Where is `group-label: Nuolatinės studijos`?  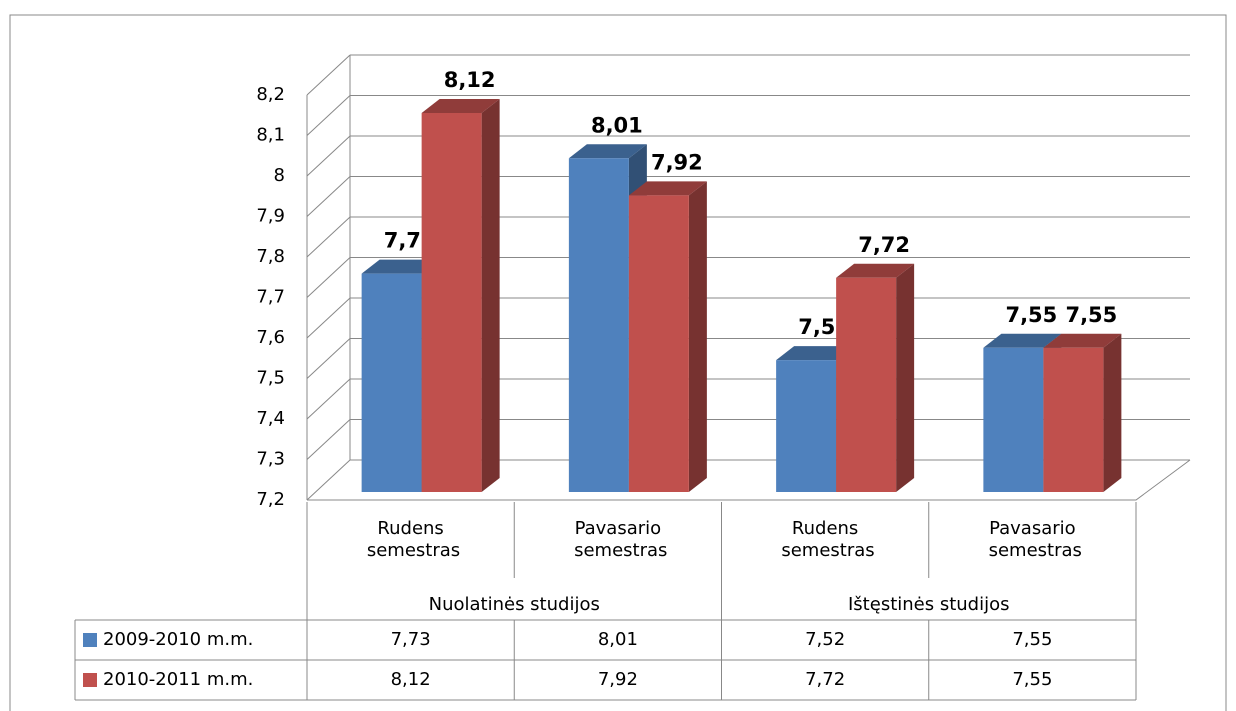 group-label: Nuolatinės studijos is located at coordinates (514, 604).